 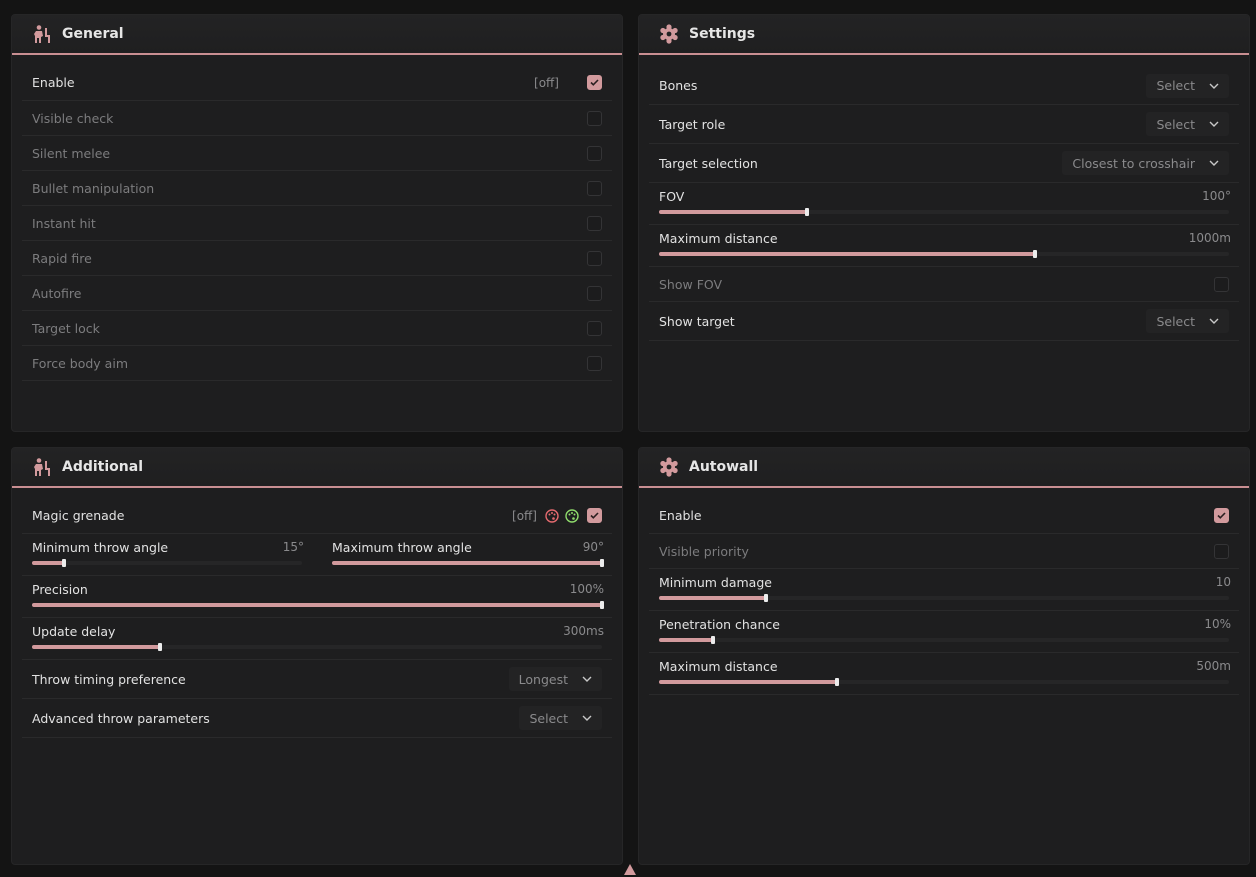 What do you see at coordinates (293, 547) in the screenshot?
I see `min-throw-angle-value: 15°` at bounding box center [293, 547].